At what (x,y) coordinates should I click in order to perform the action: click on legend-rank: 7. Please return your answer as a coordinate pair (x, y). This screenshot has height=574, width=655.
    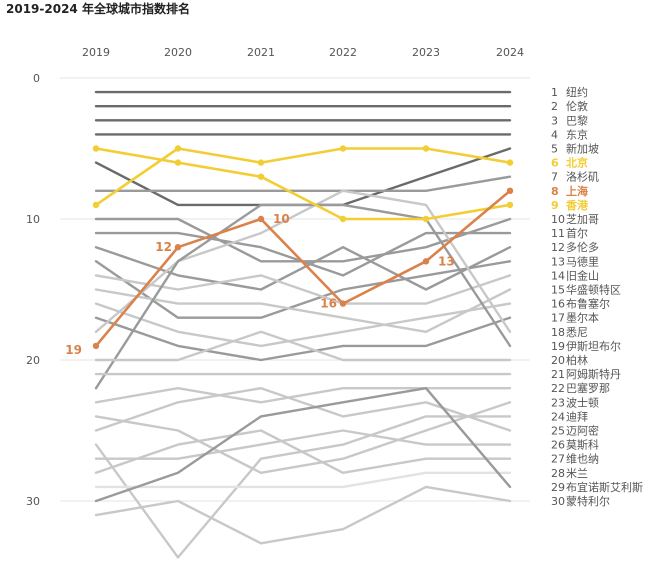
    Looking at the image, I should click on (554, 177).